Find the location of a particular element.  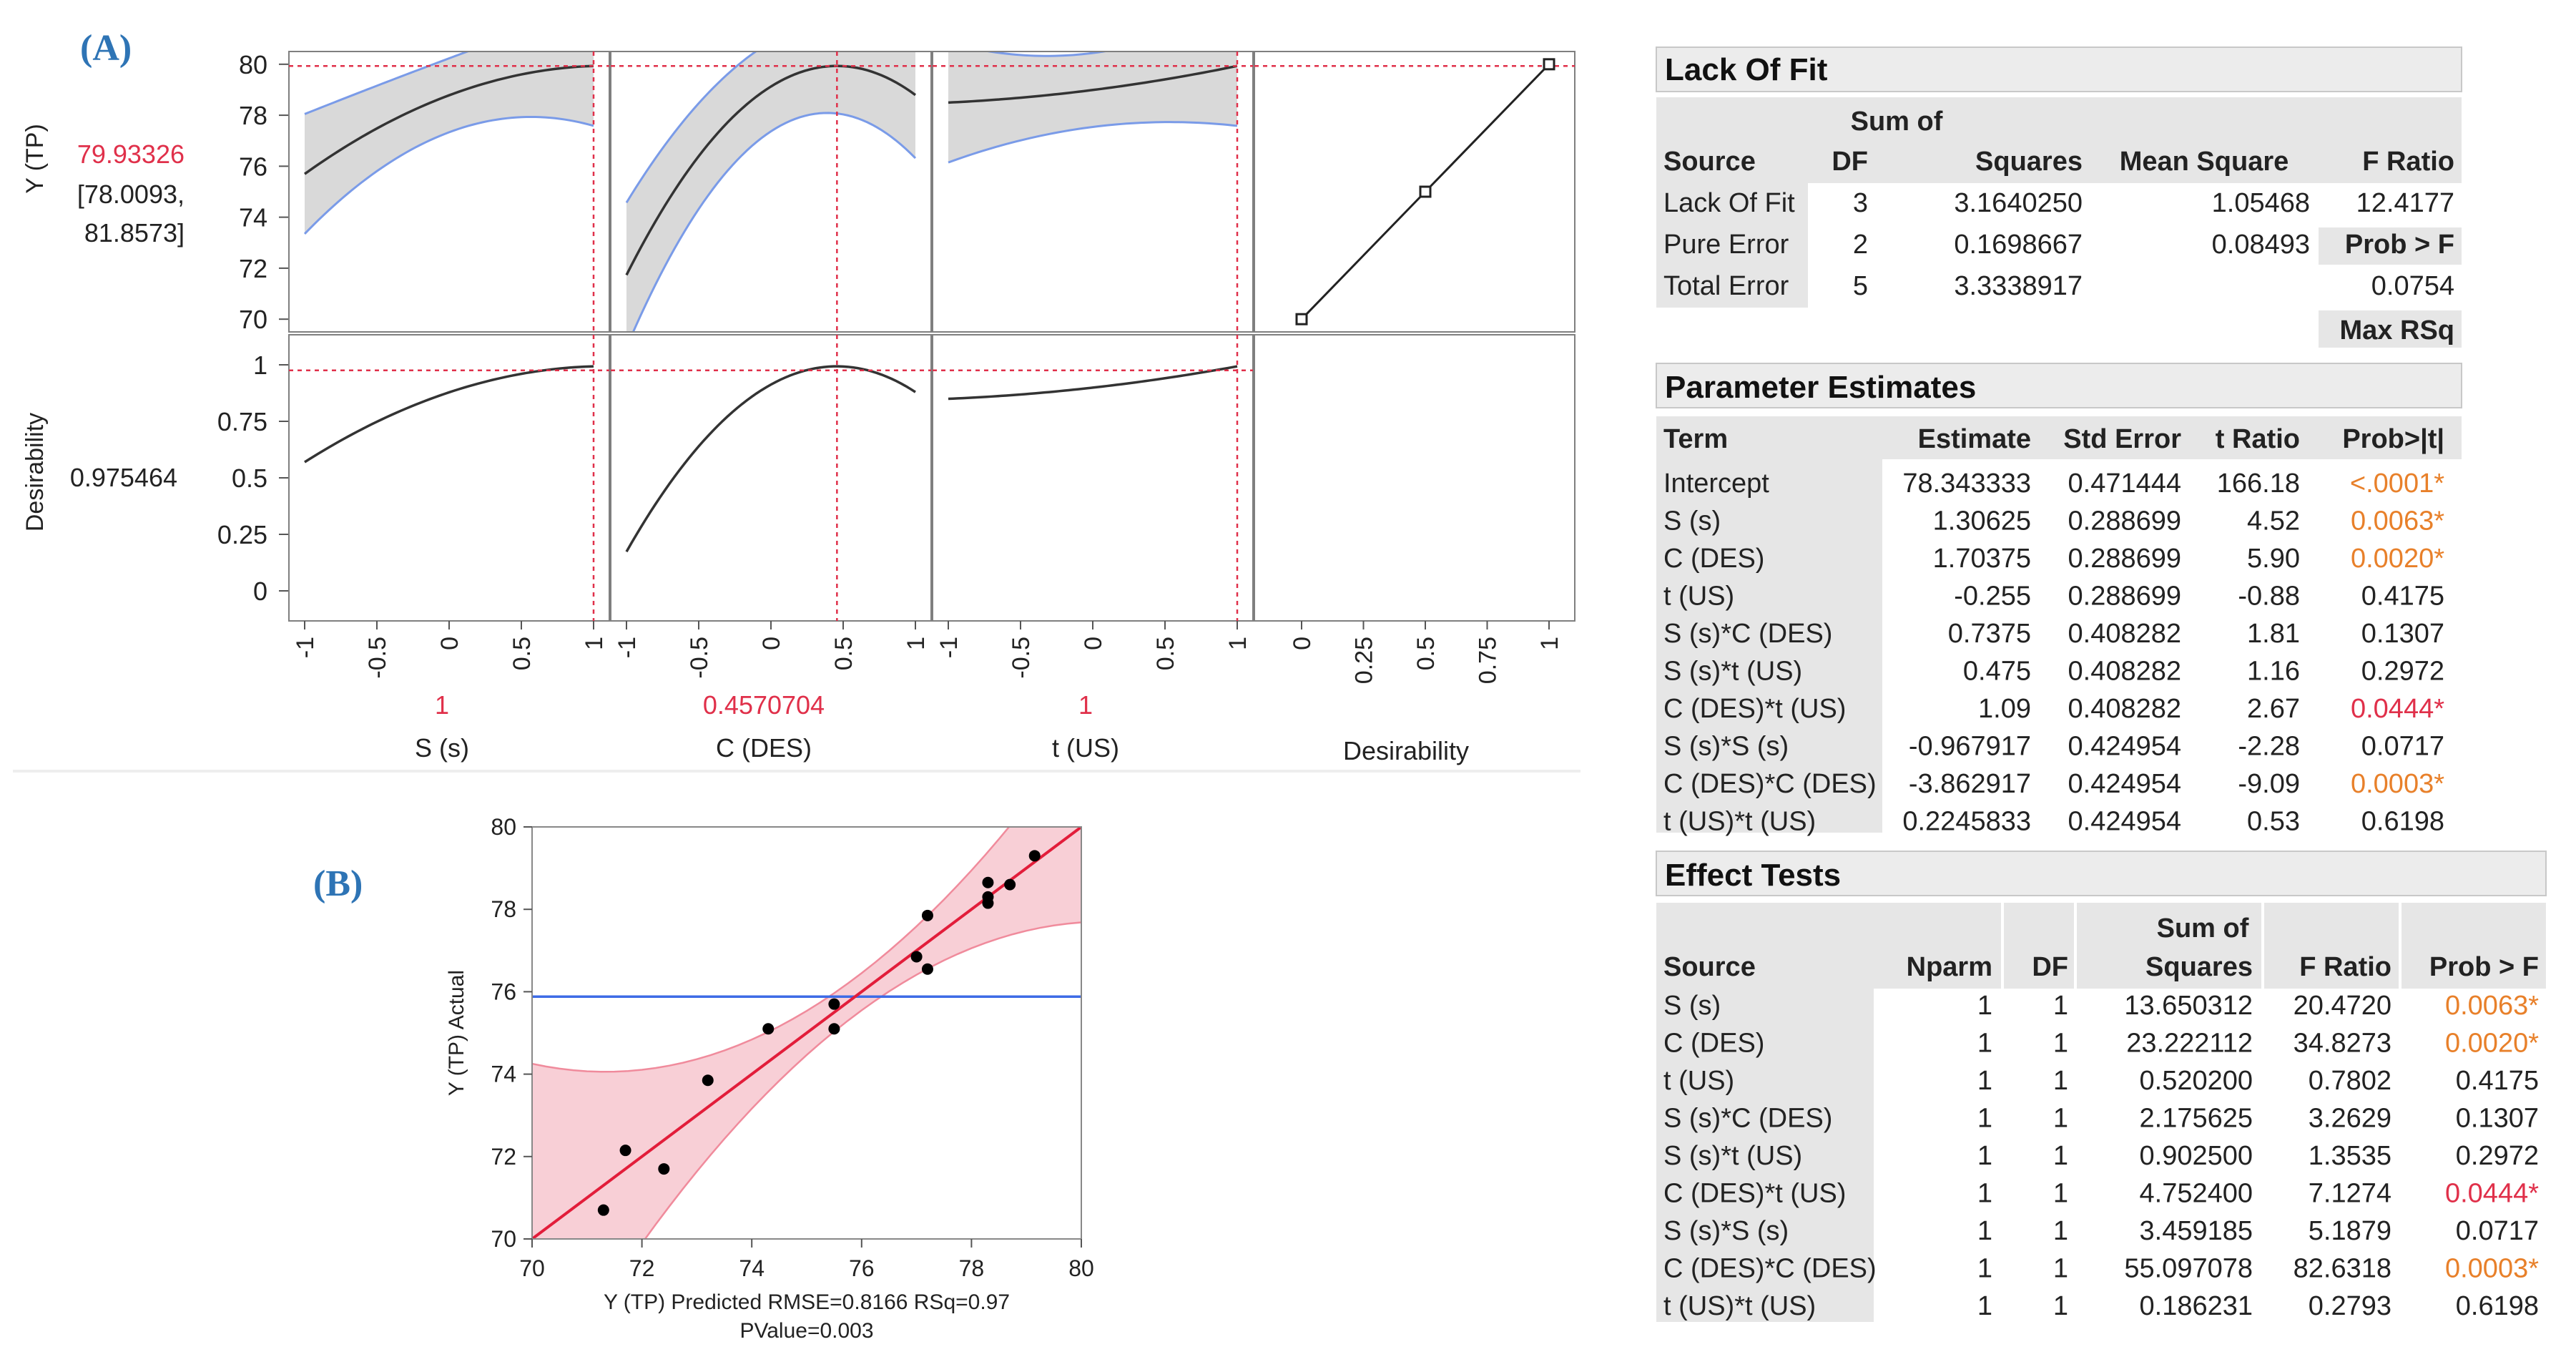

pe-term: t (US)*t (US) is located at coordinates (1739, 822).